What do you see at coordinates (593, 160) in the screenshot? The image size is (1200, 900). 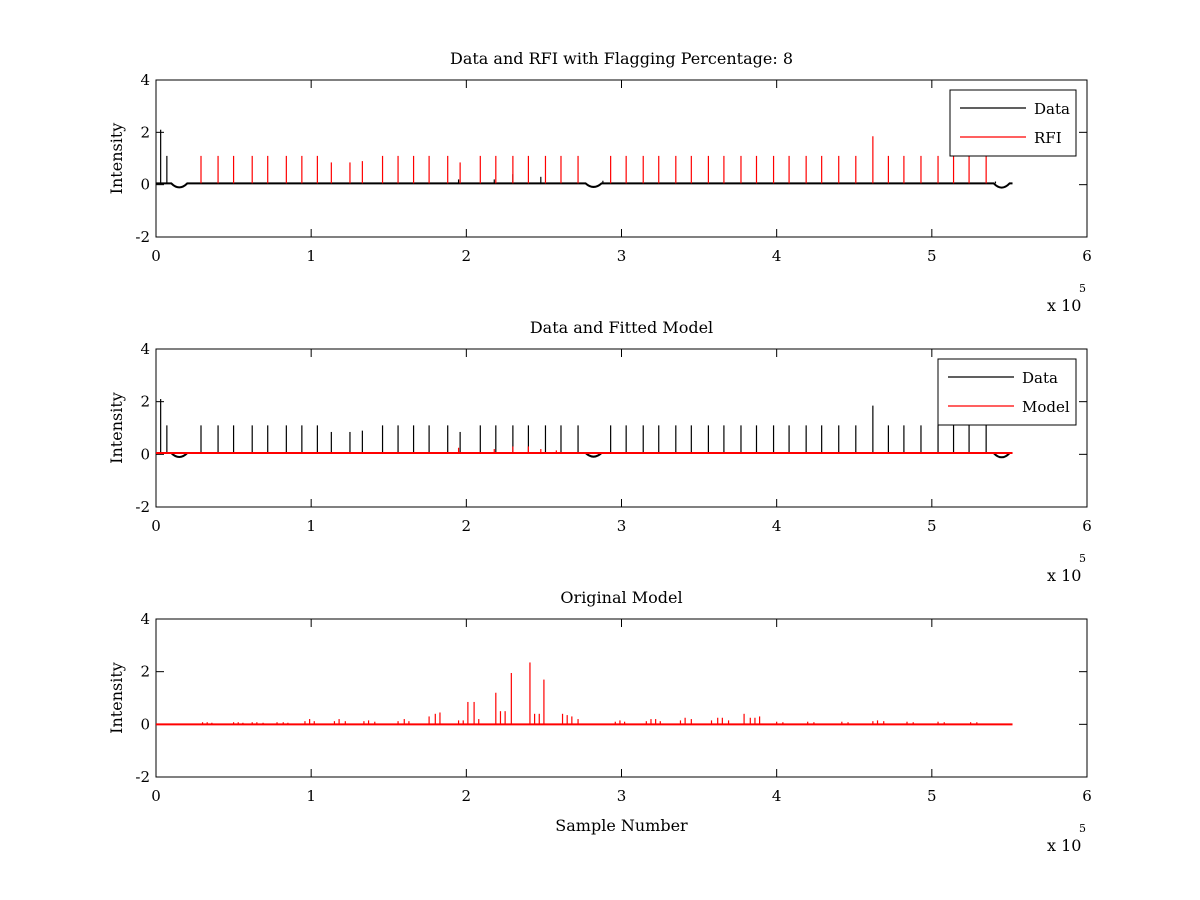 I see `series-rfi` at bounding box center [593, 160].